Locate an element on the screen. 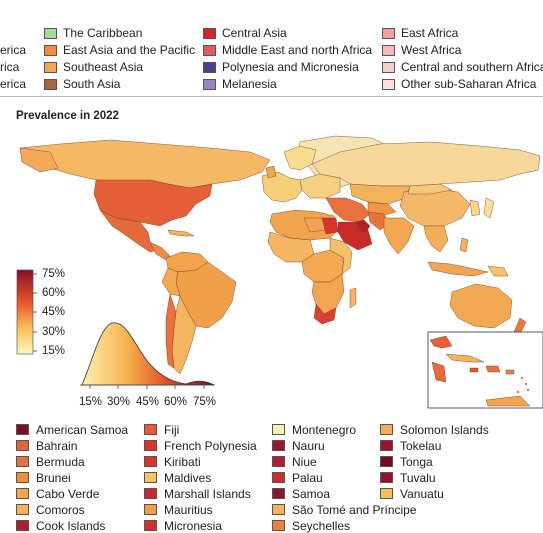 The width and height of the screenshot is (543, 533). legend-label: American Samoa is located at coordinates (82, 429).